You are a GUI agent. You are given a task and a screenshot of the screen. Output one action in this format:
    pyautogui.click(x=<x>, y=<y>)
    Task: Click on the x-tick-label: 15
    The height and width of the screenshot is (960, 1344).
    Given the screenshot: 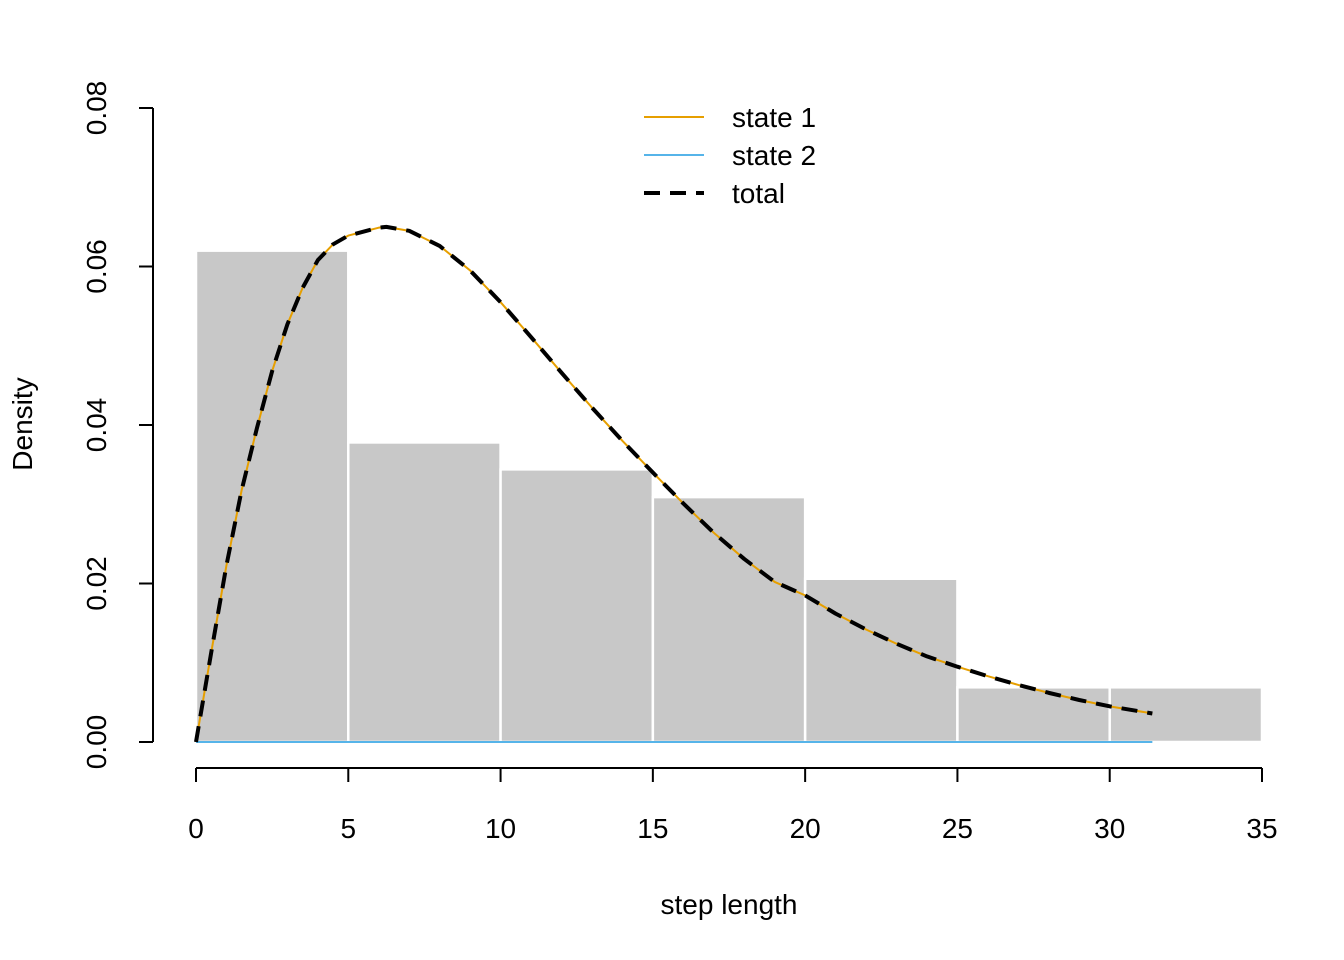 What is the action you would take?
    pyautogui.click(x=652, y=828)
    